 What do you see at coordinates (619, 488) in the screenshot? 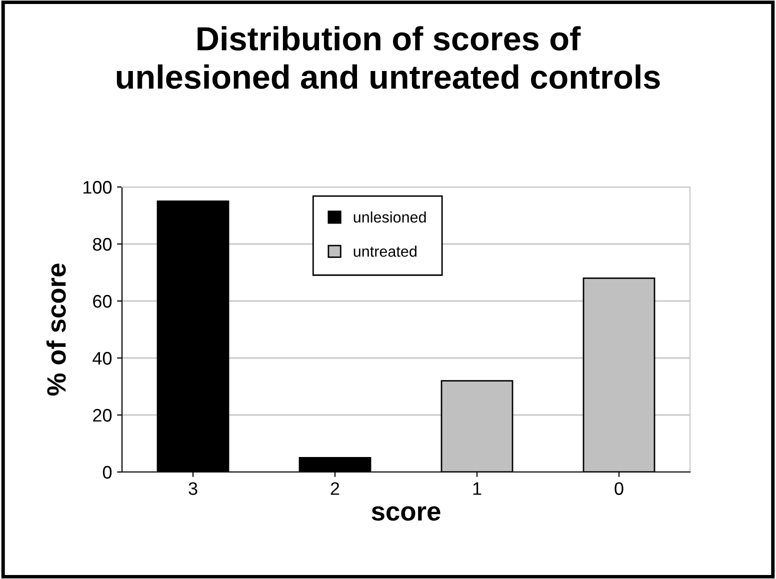
I see `x-tick-label: 0` at bounding box center [619, 488].